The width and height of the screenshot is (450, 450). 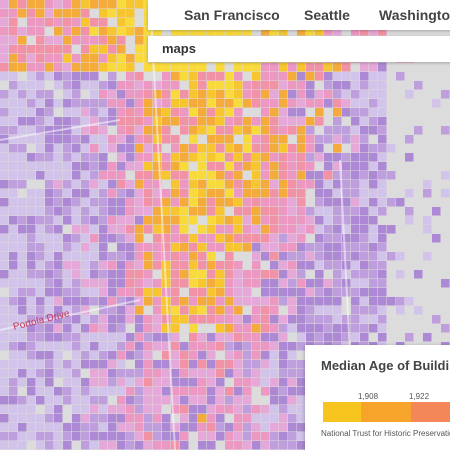 What do you see at coordinates (299, 49) in the screenshot?
I see `search-box: maps` at bounding box center [299, 49].